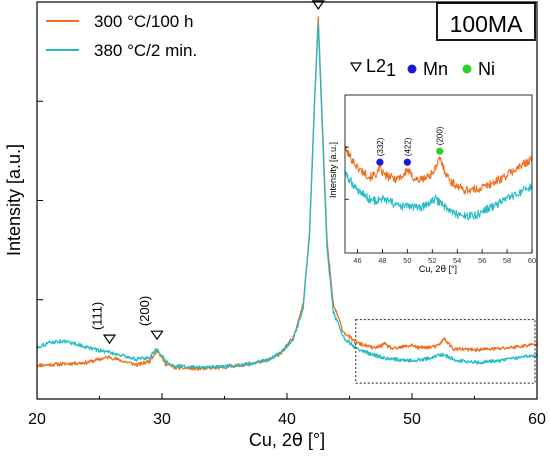 The image size is (550, 458). What do you see at coordinates (145, 50) in the screenshot?
I see `legend-label-380C: 380 °C/2 min.` at bounding box center [145, 50].